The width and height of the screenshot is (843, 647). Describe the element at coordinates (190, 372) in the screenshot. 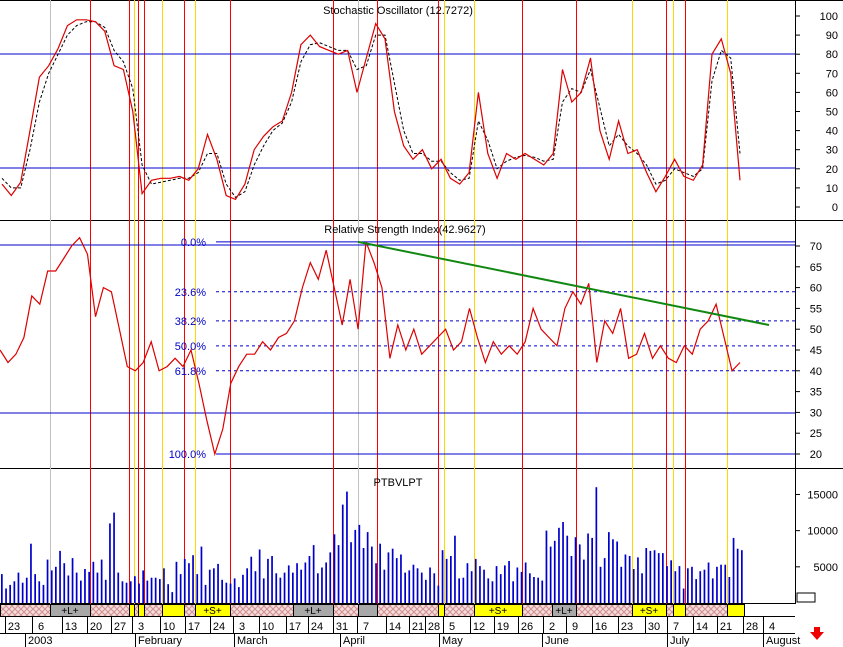

I see `fibonacci-label: 61.8%` at that location.